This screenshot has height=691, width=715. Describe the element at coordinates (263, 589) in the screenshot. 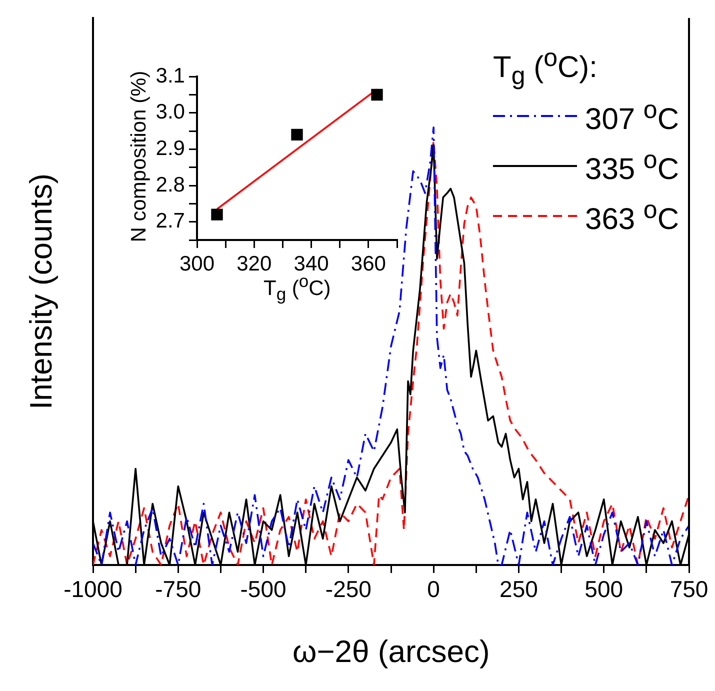

I see `x-tick-label: -500` at that location.